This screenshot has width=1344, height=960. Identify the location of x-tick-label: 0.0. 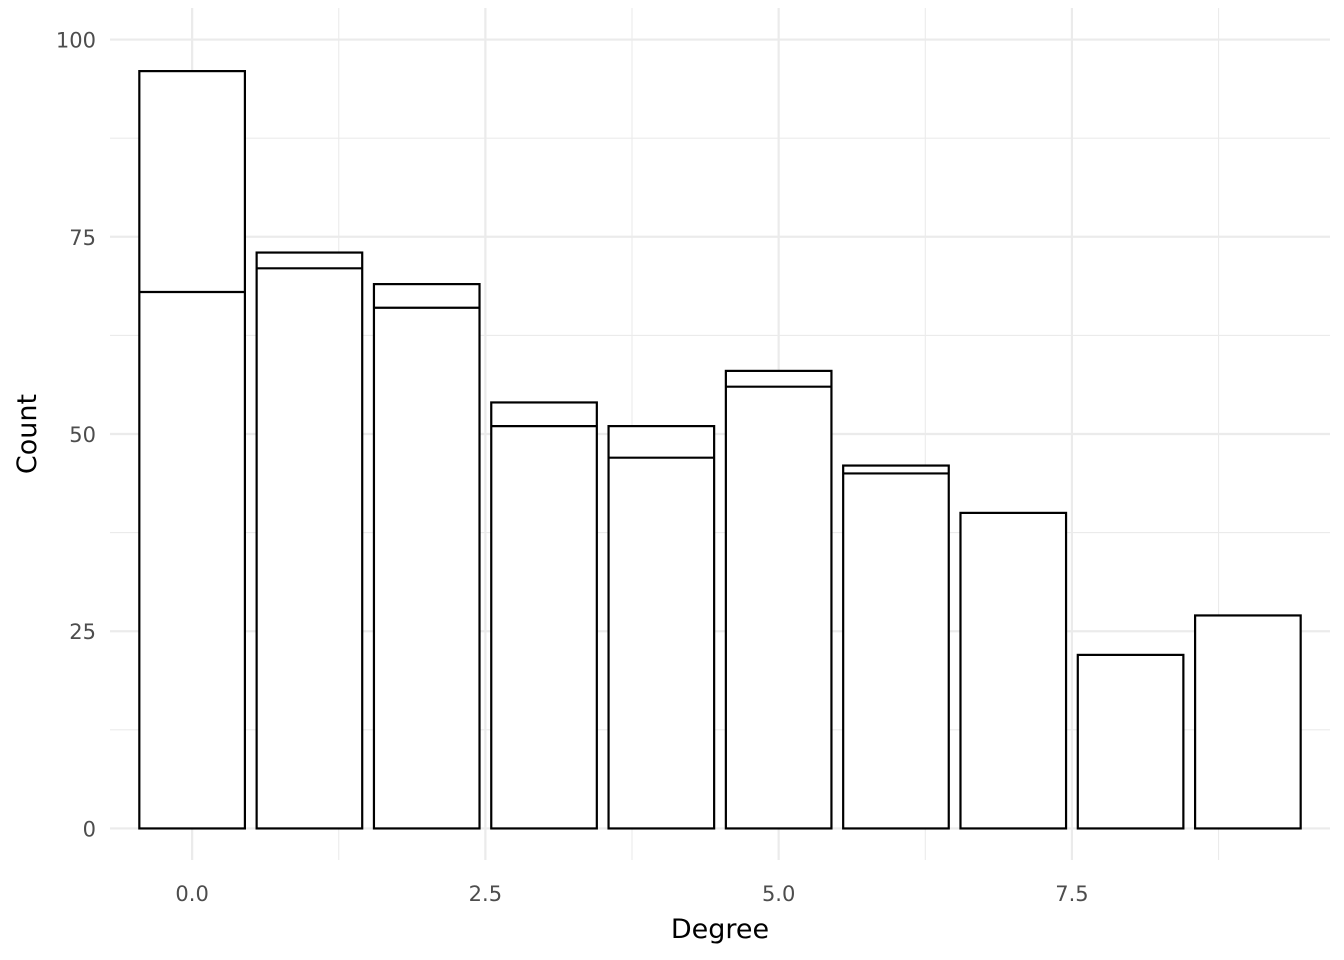
(191, 894).